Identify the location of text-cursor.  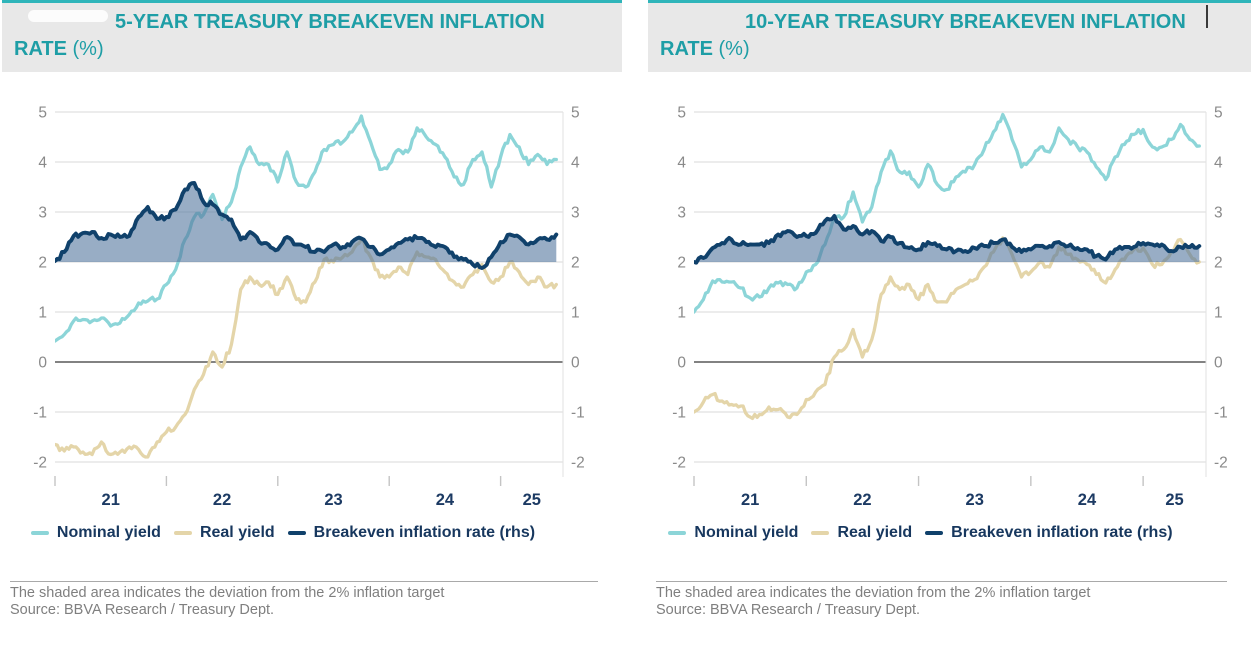
(1207, 16).